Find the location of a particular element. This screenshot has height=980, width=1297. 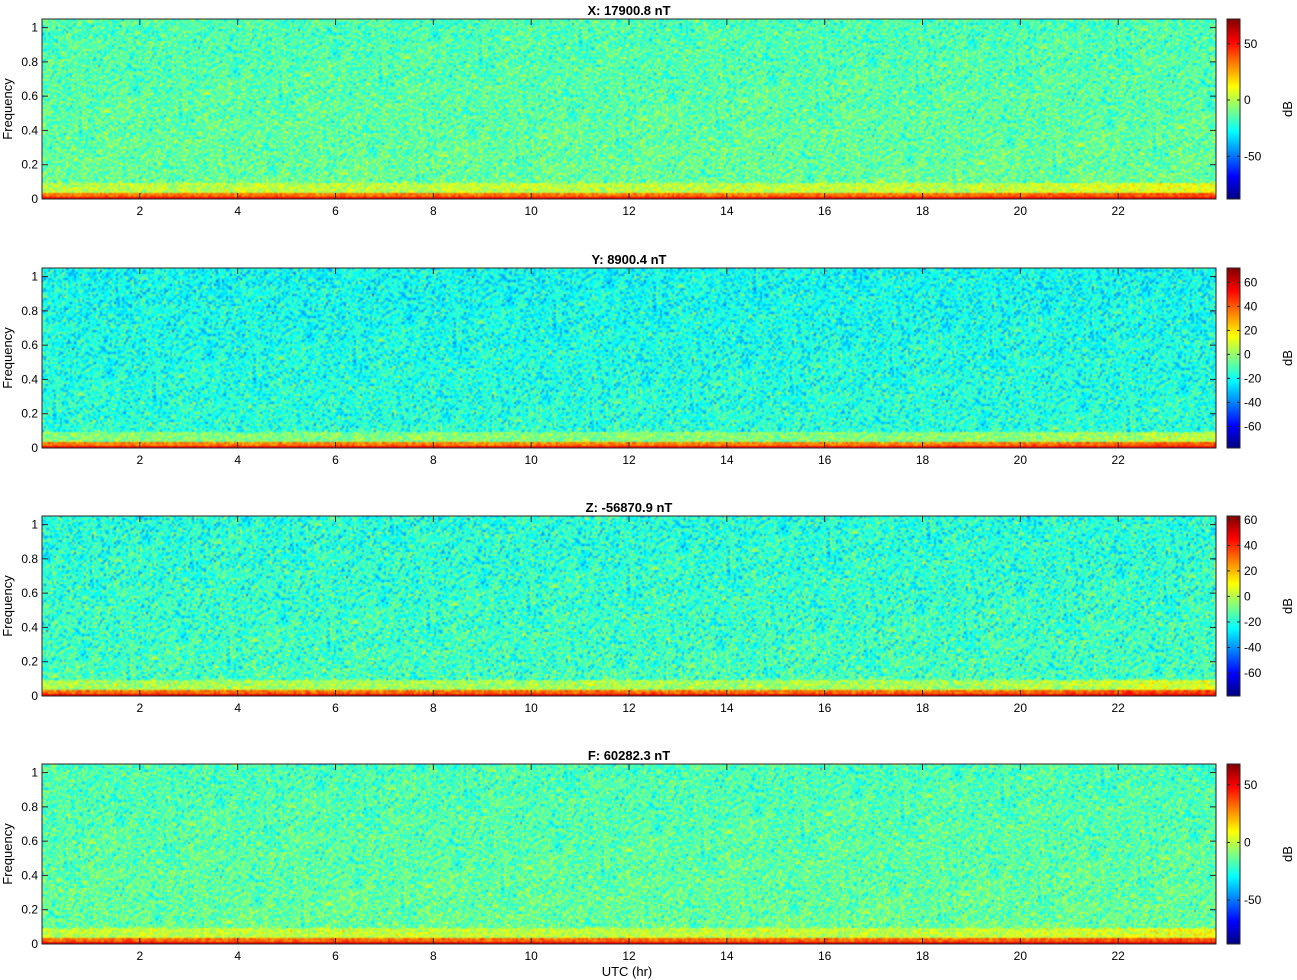

figure-x-axis-label: UTC (hr) is located at coordinates (627, 971).